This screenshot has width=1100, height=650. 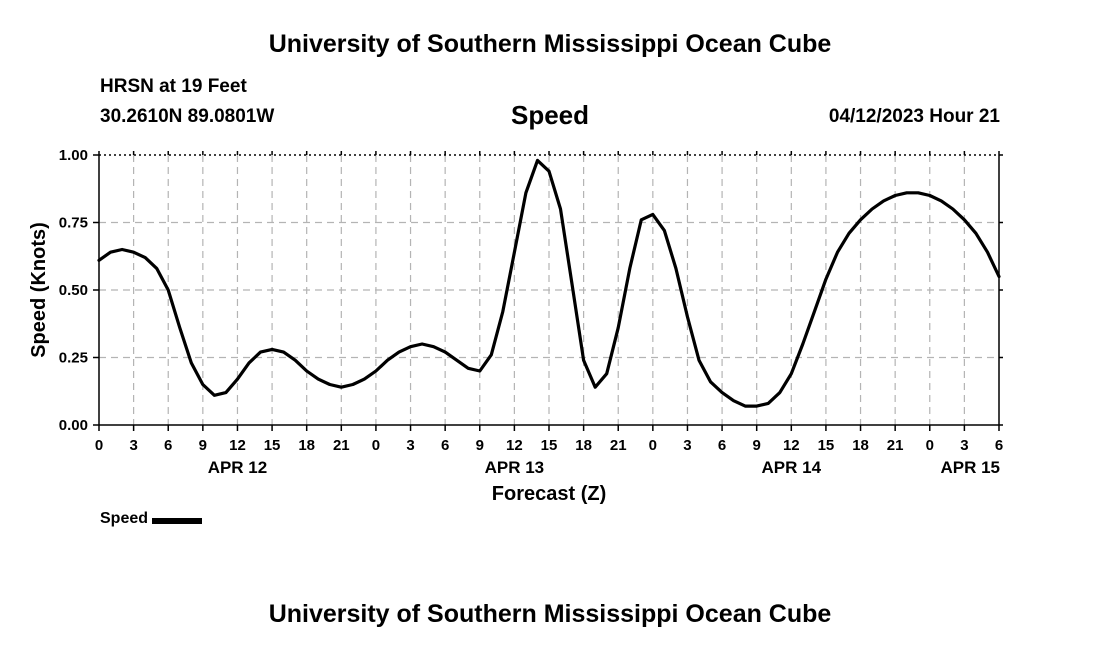 I want to click on location-label: 30.2610N 89.0801W, so click(x=187, y=116).